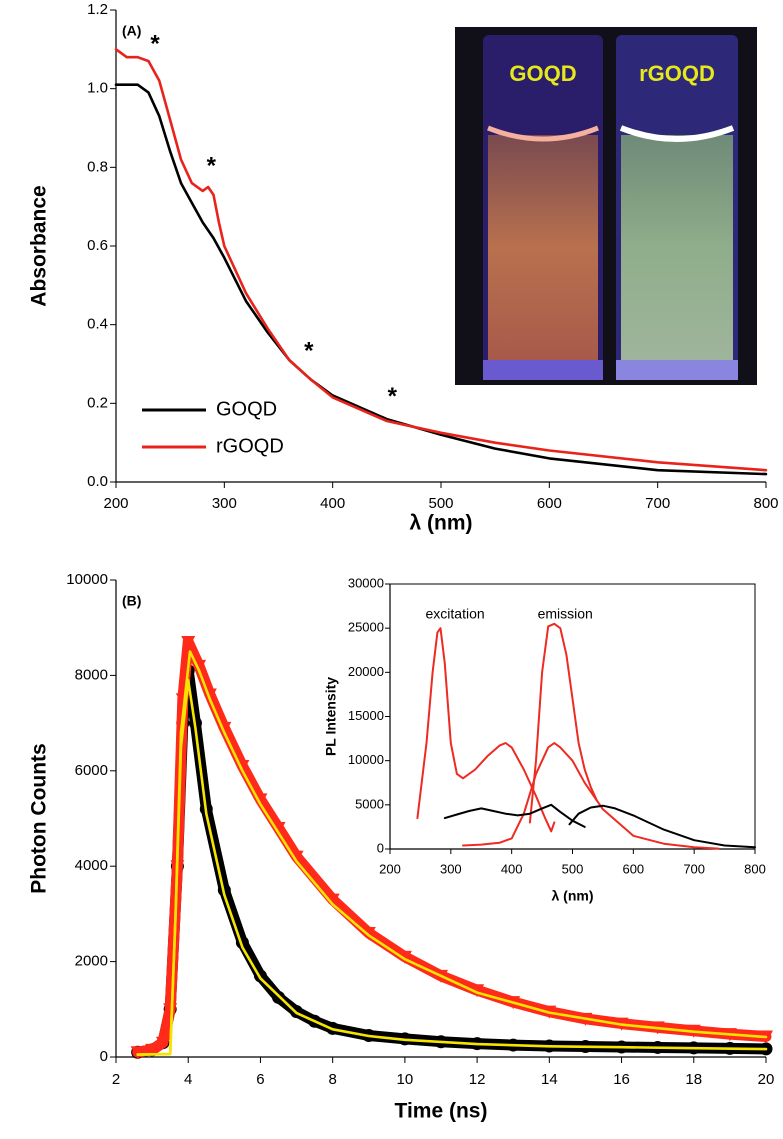 The image size is (783, 1139). What do you see at coordinates (246, 409) in the screenshot?
I see `legend-label: GOQD` at bounding box center [246, 409].